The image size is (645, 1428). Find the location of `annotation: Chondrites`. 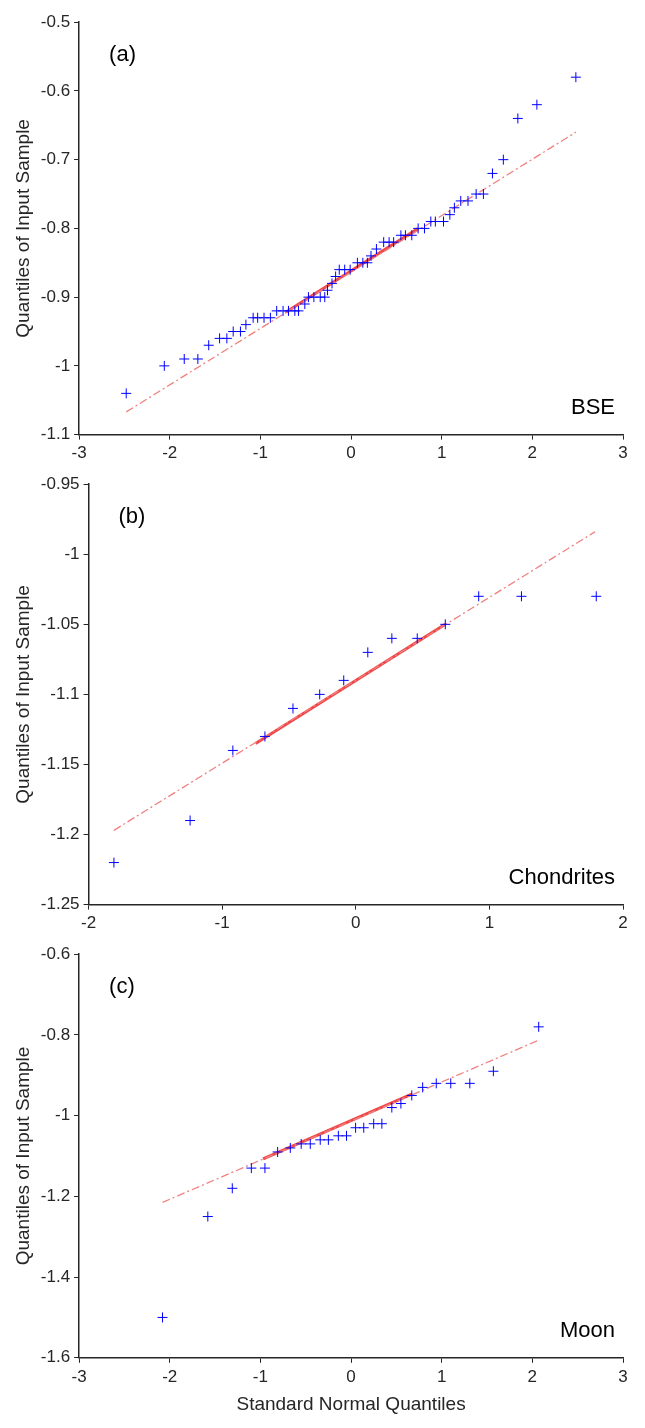

annotation: Chondrites is located at coordinates (561, 876).